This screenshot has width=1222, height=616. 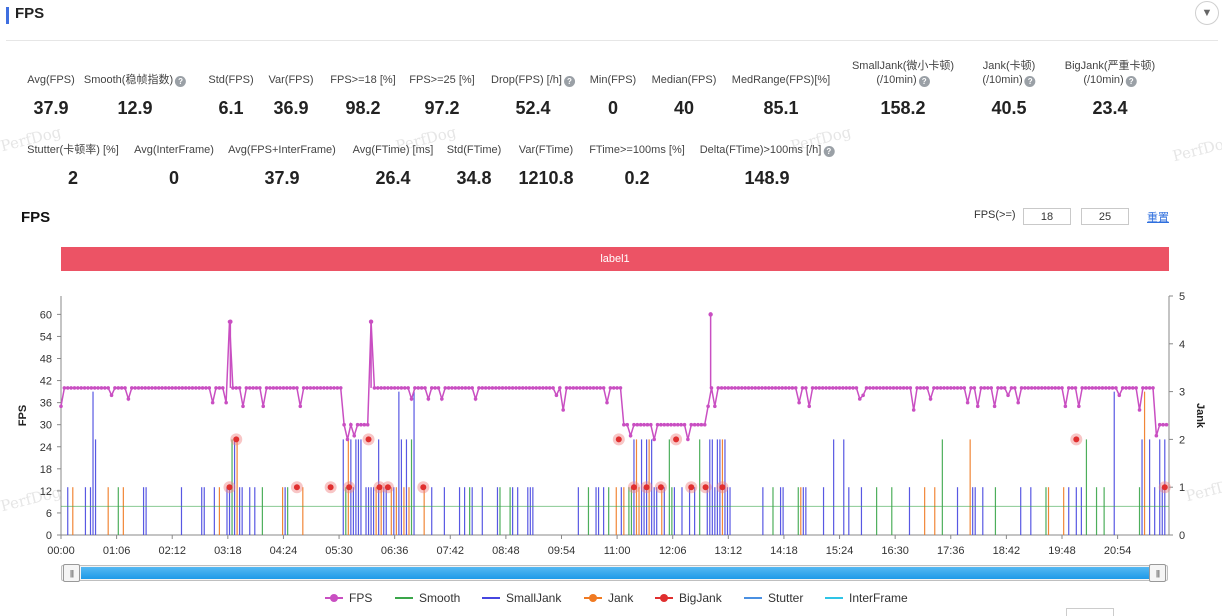 I want to click on y-axis-right-label: Jank, so click(x=1200, y=416).